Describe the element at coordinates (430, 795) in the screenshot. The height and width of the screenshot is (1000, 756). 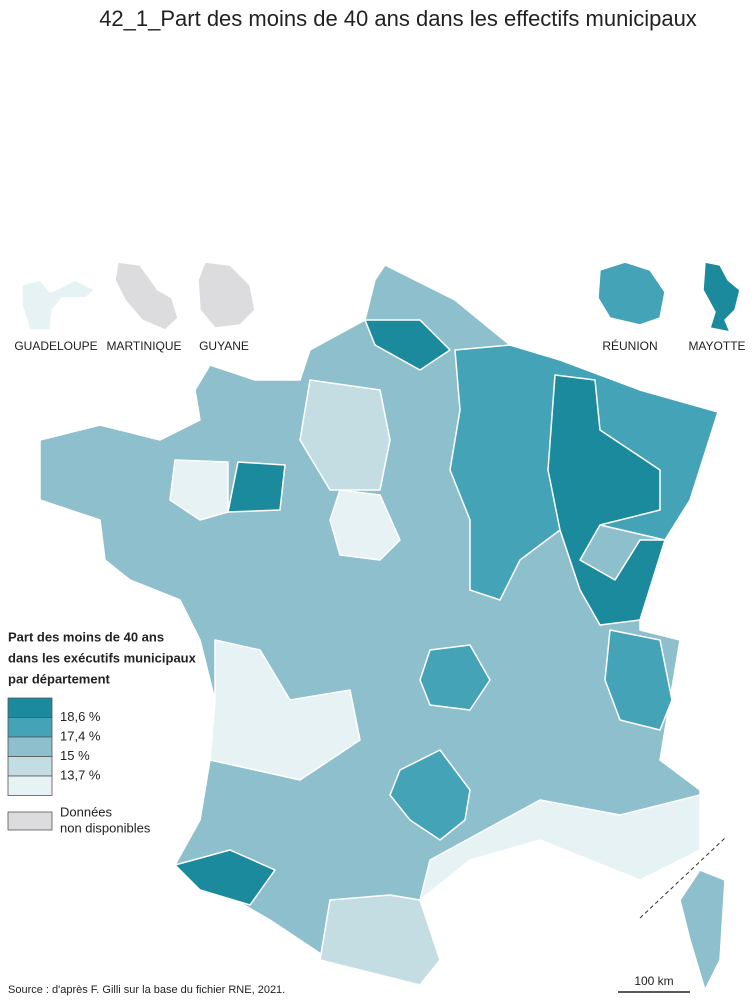
I see `region-south-dark` at that location.